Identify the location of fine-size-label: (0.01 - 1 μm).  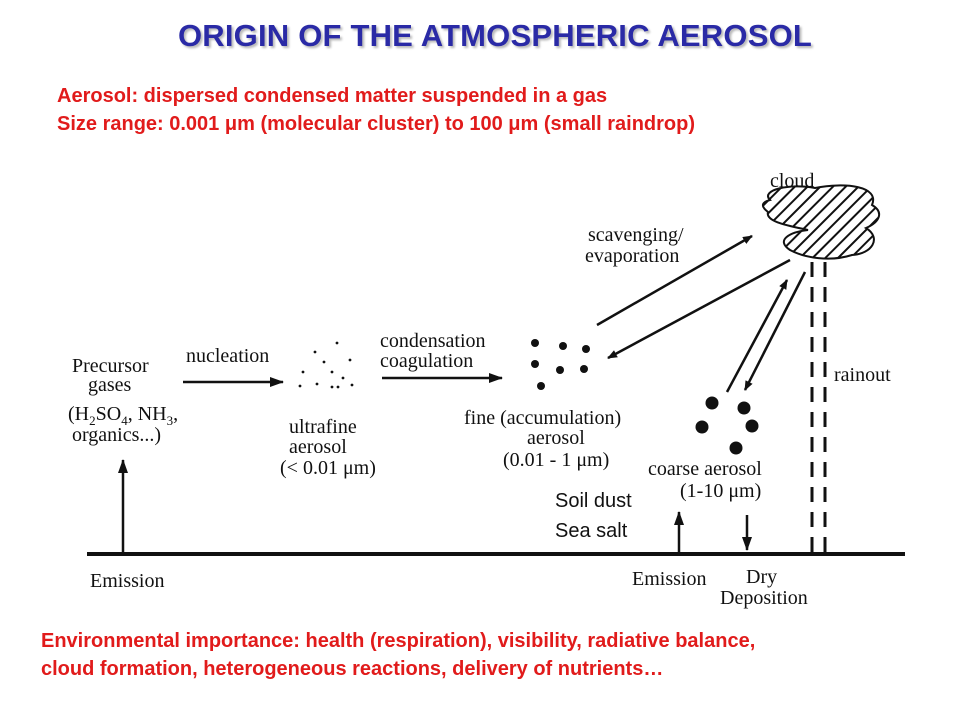
(556, 460).